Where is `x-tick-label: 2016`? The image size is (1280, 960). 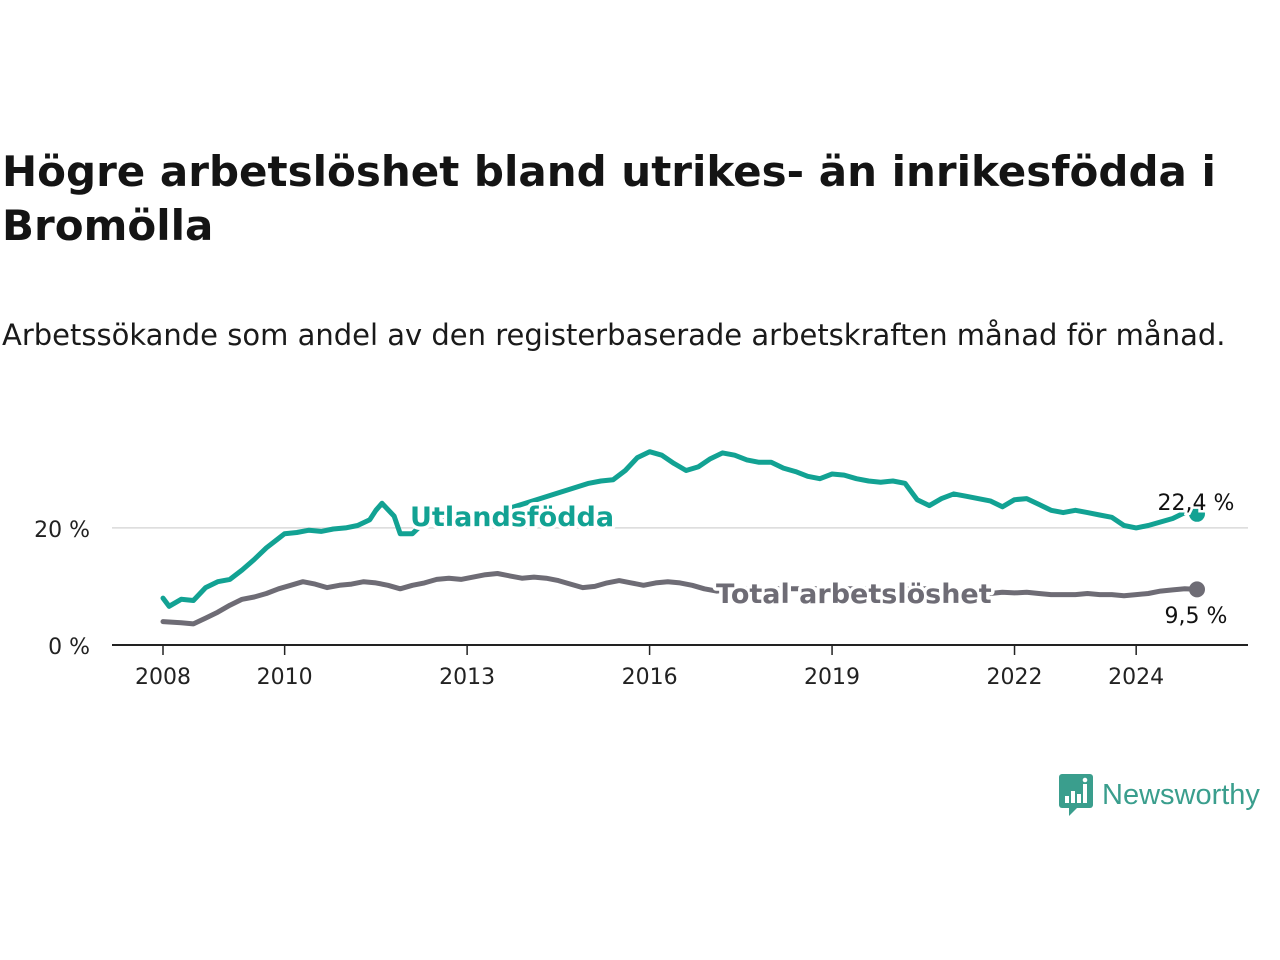
x-tick-label: 2016 is located at coordinates (650, 677).